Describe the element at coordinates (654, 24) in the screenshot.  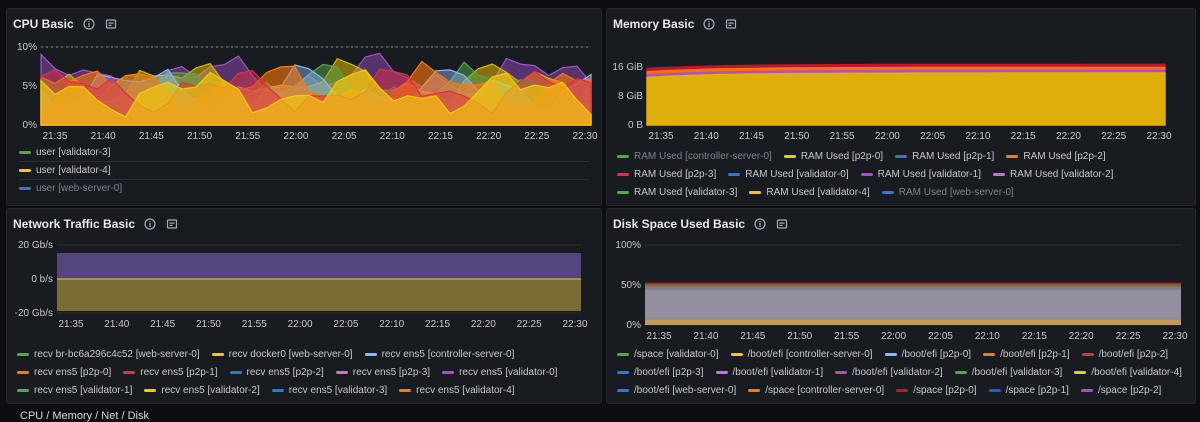
I see `panel-title: Memory Basic` at that location.